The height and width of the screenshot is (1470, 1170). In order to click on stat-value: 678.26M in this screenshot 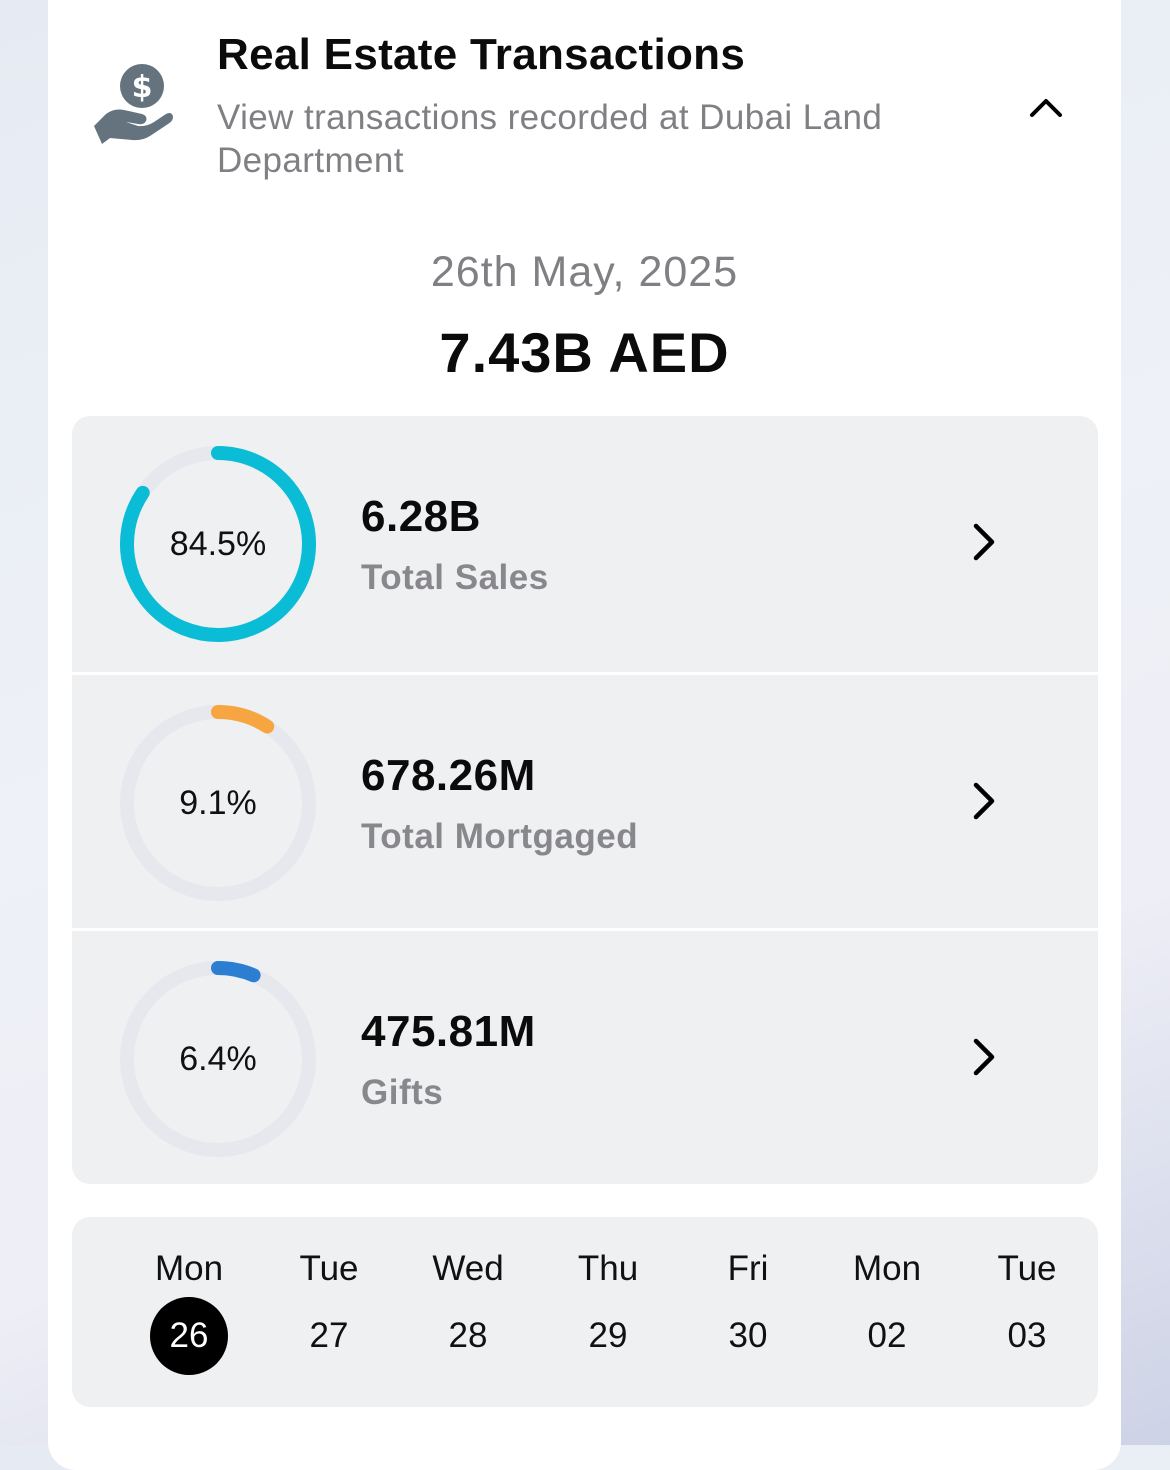, I will do `click(448, 775)`.